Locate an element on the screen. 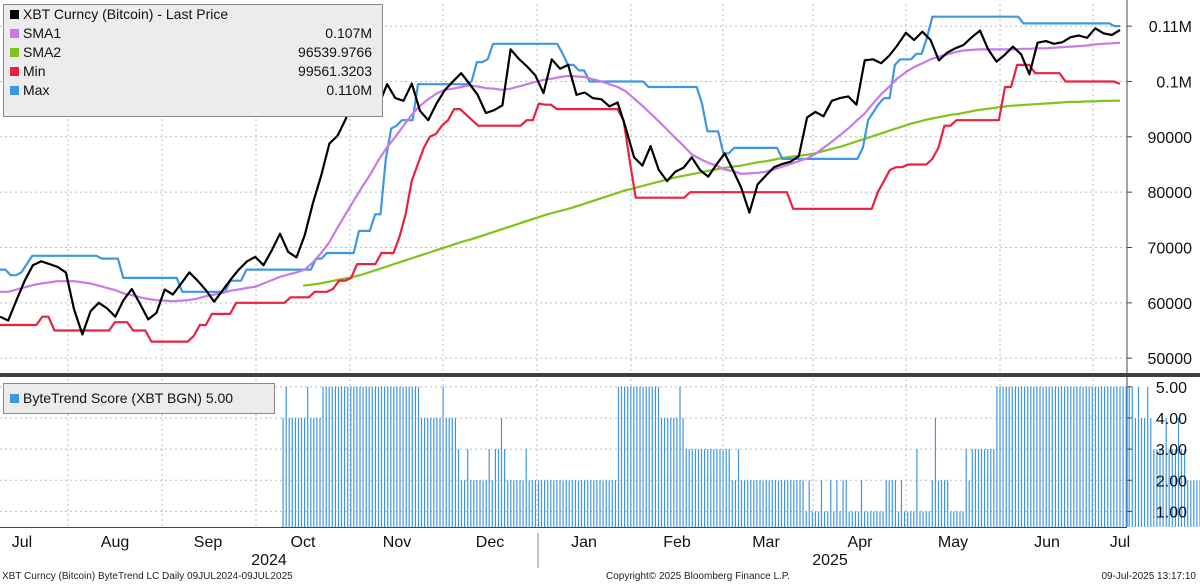 This screenshot has width=1200, height=585. legend-row-max: Max 0.110M is located at coordinates (193, 90).